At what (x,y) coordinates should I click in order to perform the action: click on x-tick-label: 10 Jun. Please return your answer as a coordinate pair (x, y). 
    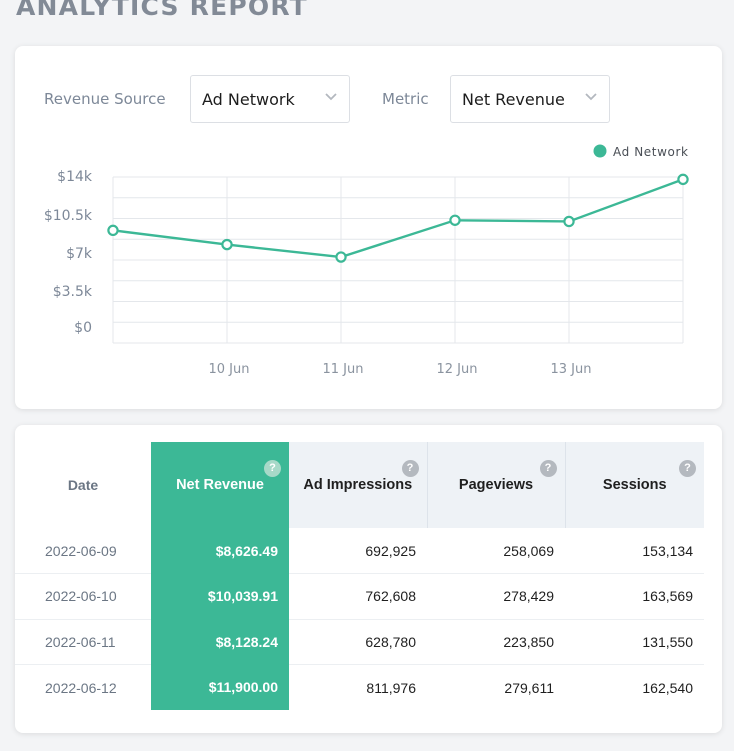
    Looking at the image, I should click on (229, 369).